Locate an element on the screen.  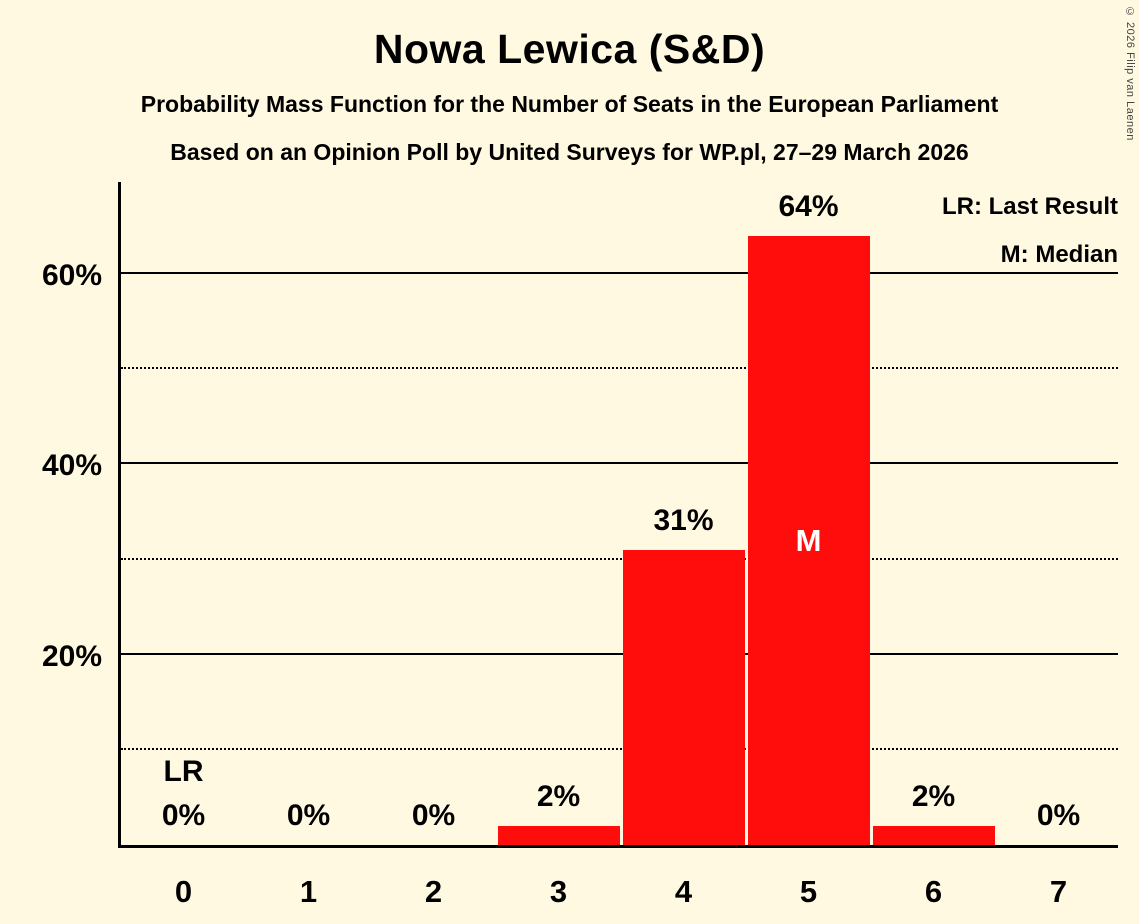
value-label-seat-3: 2% is located at coordinates (558, 796).